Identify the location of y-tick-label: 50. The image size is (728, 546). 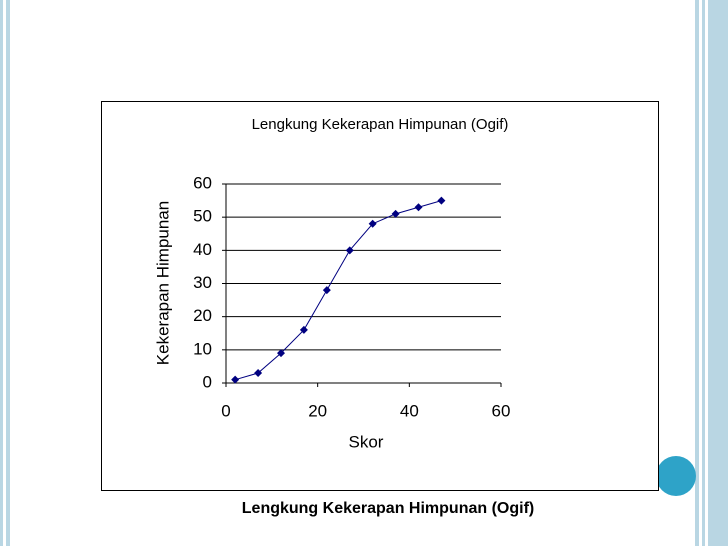
(202, 216).